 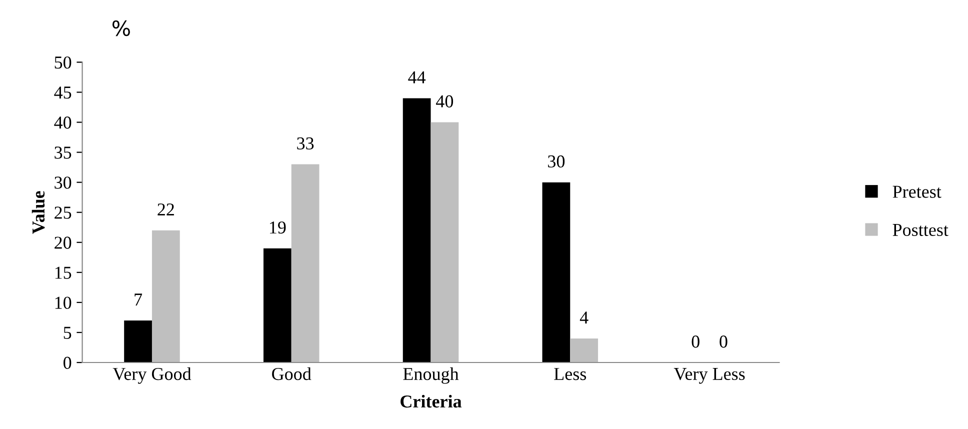 What do you see at coordinates (63, 242) in the screenshot?
I see `y-tick-label: 20` at bounding box center [63, 242].